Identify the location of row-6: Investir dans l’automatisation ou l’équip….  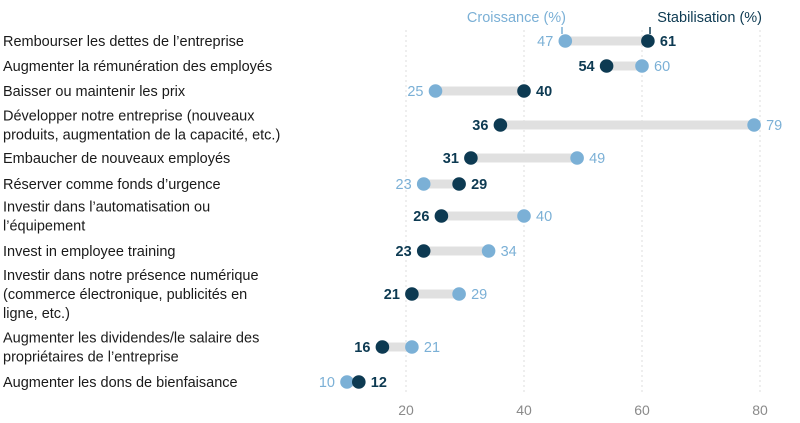
(277, 217).